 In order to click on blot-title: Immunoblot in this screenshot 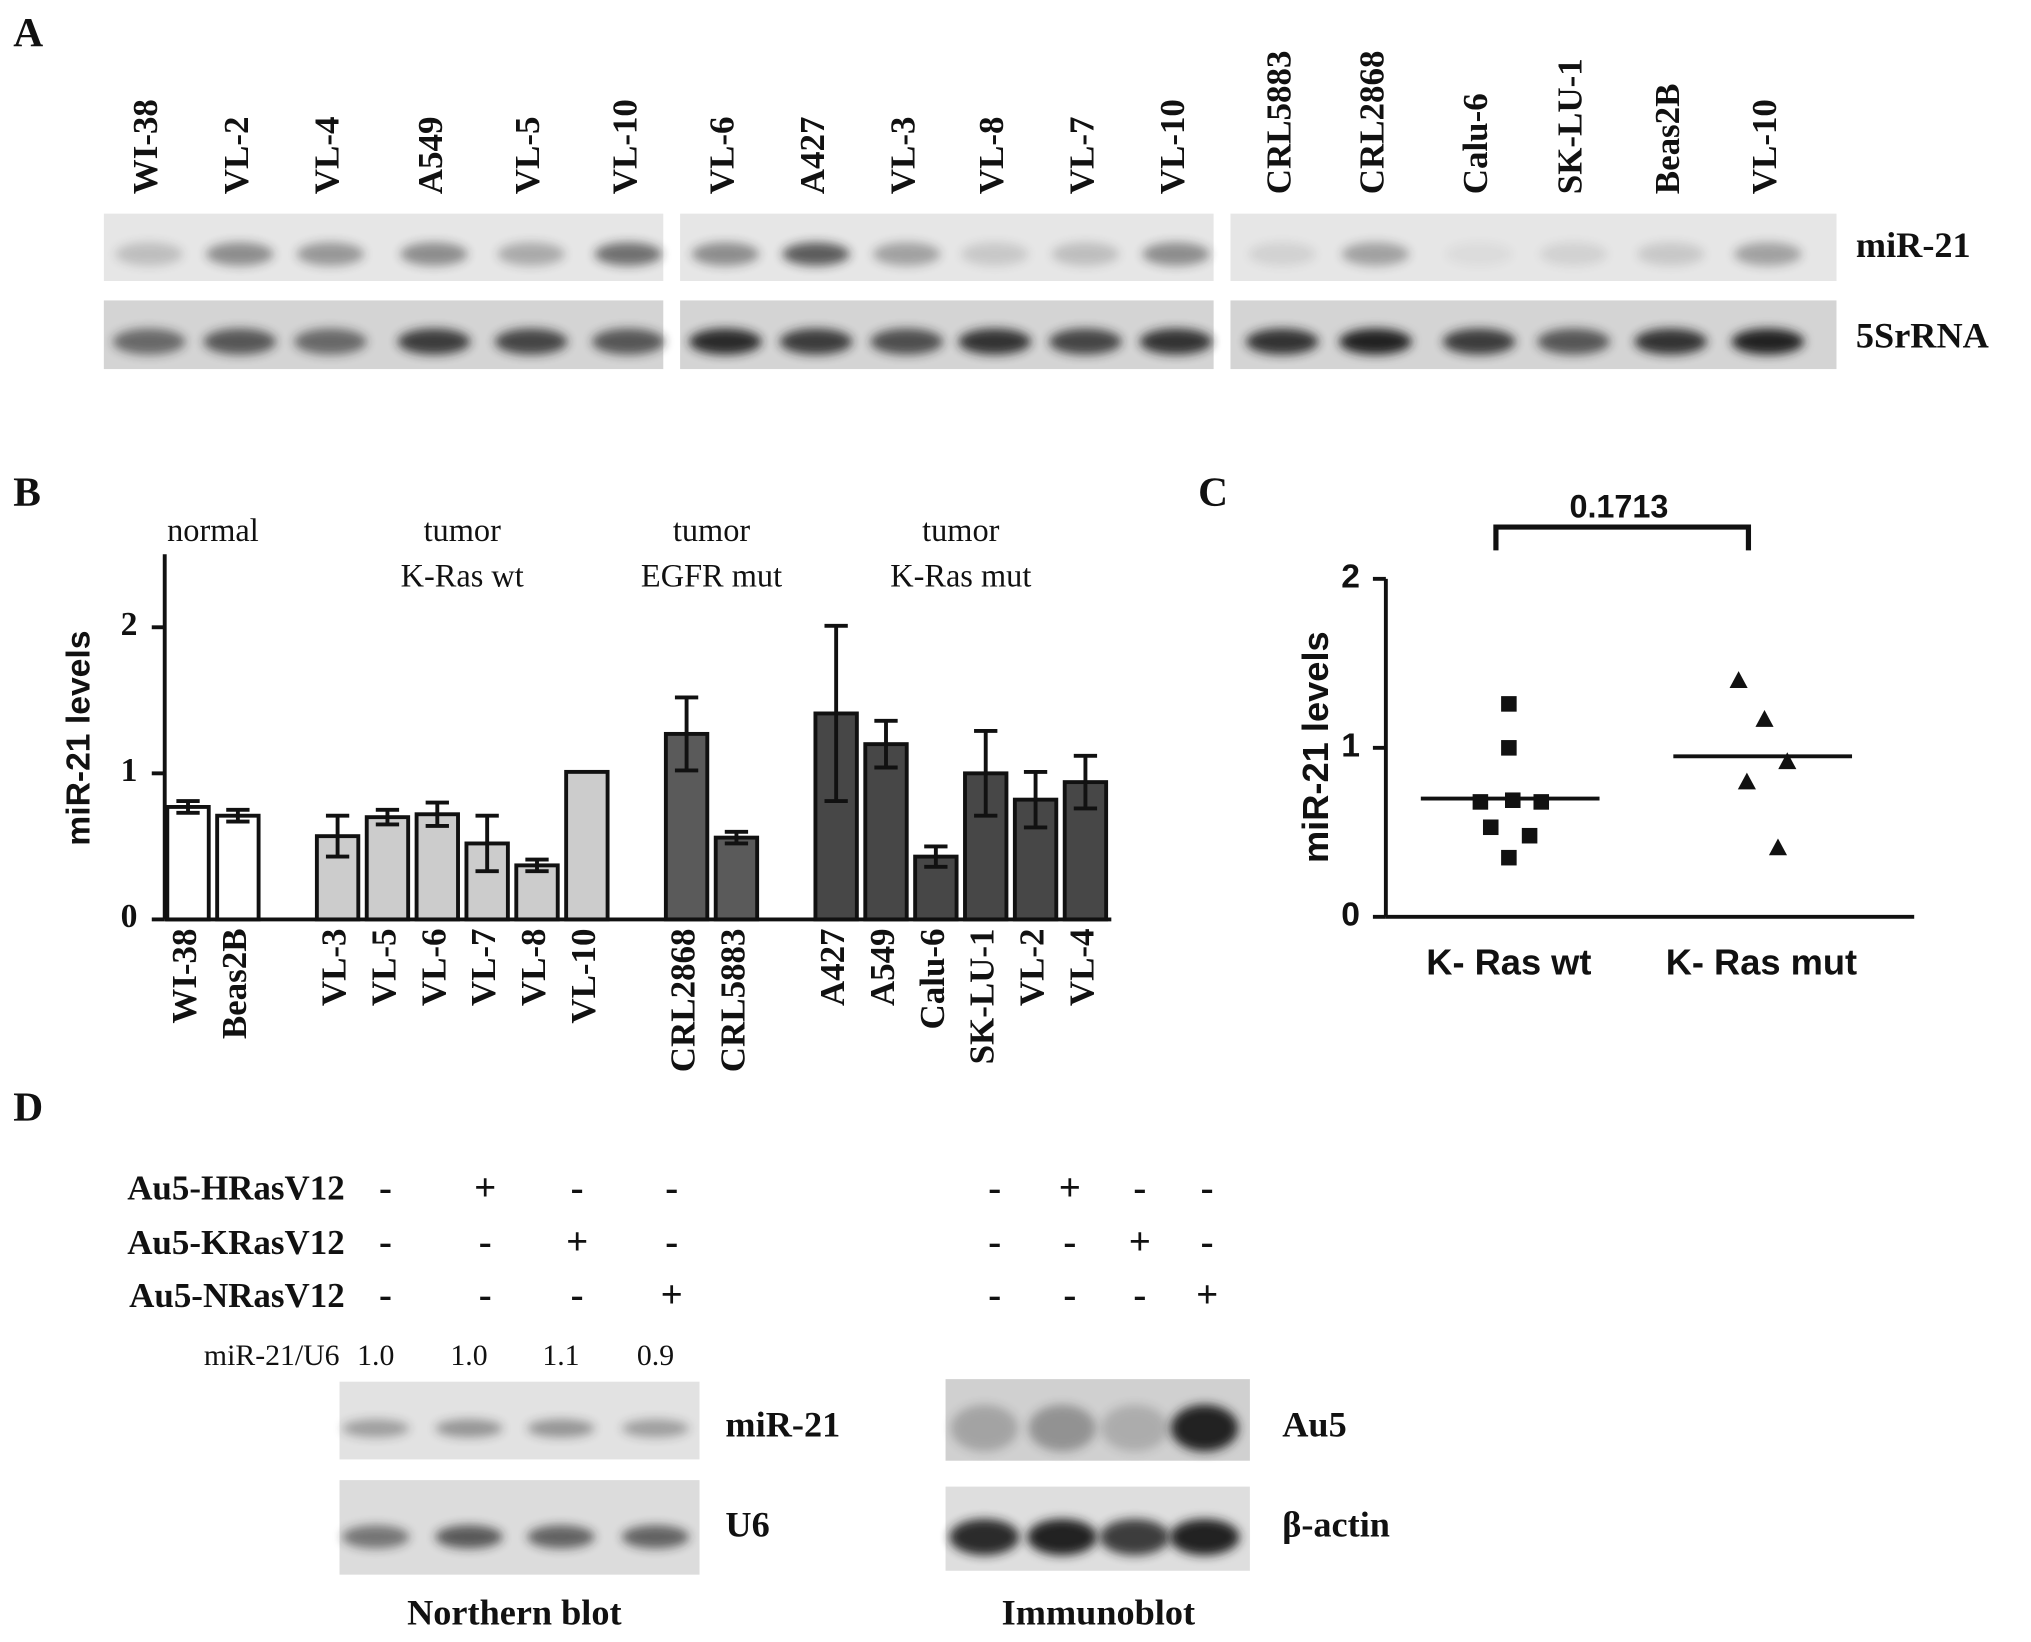, I will do `click(1098, 1612)`.